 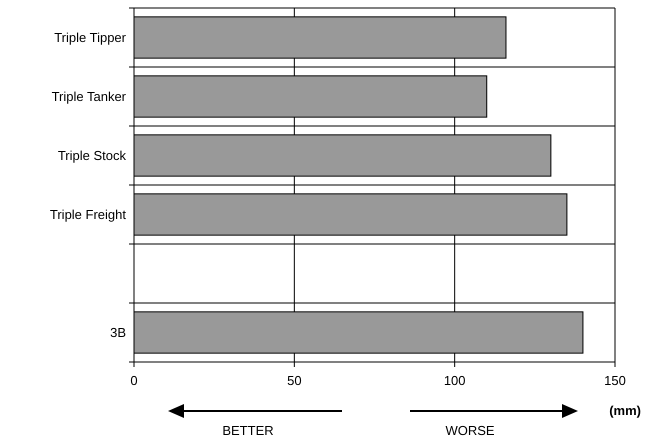 I want to click on y-tick-label: 3B, so click(x=118, y=332).